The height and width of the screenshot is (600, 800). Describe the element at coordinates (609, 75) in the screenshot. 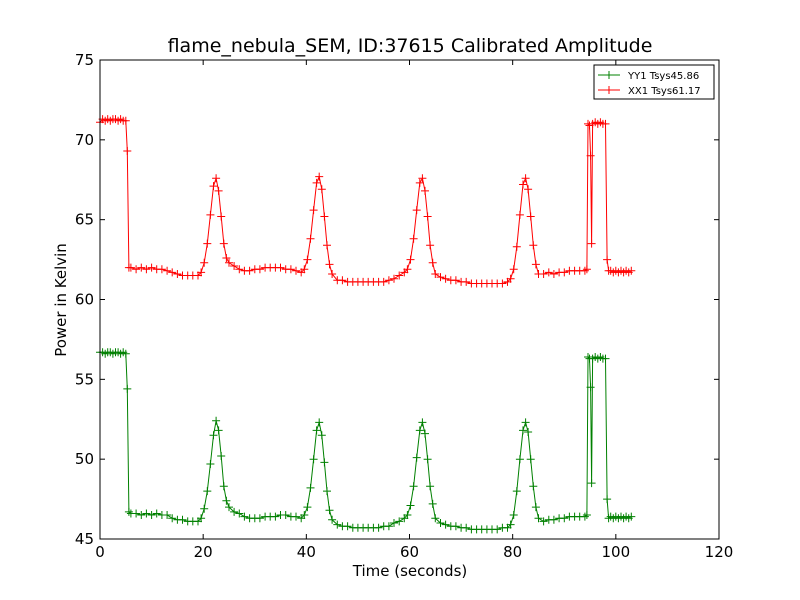

I see `legend-swatch-marker` at that location.